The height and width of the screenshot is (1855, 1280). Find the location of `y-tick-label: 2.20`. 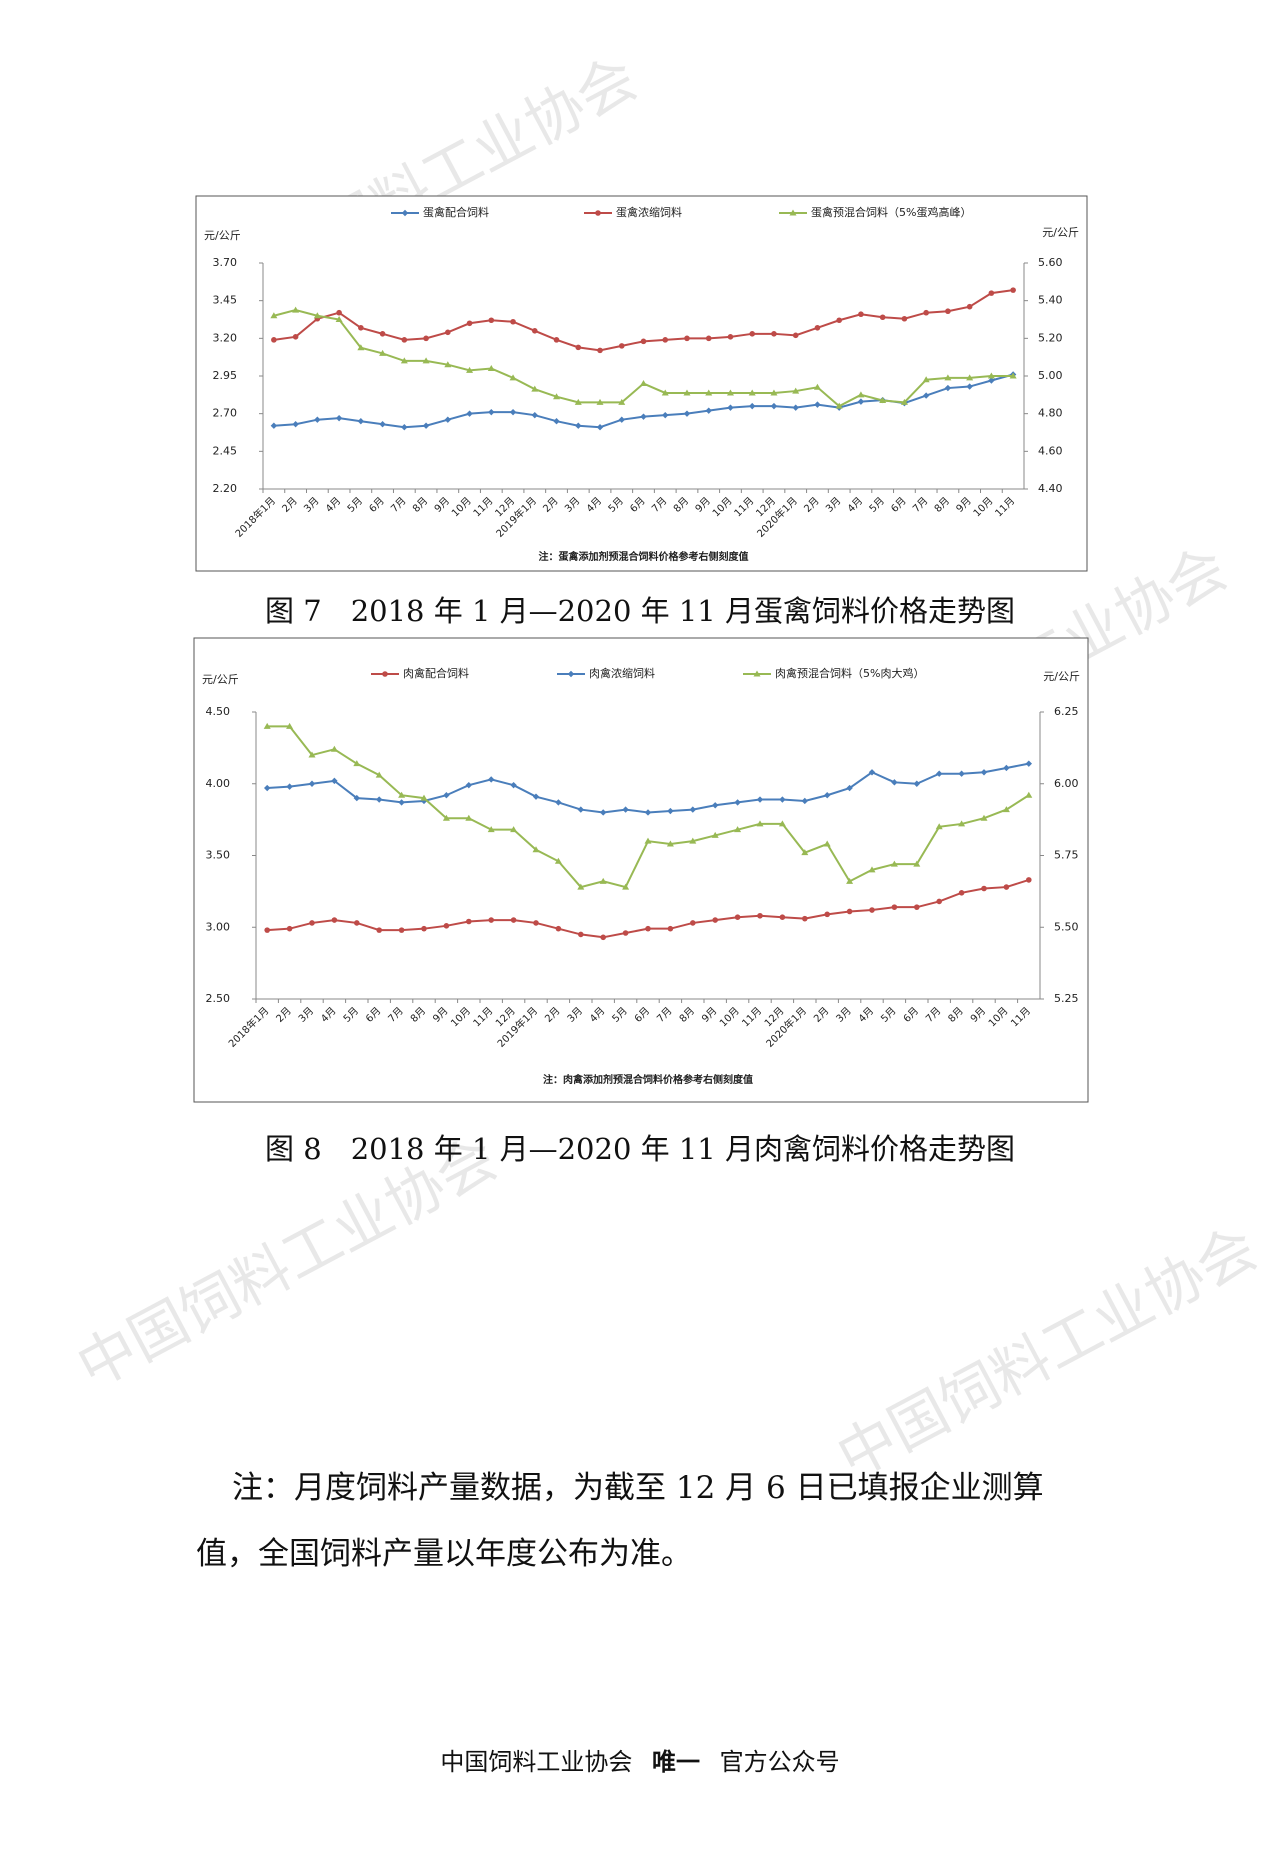

y-tick-label: 2.20 is located at coordinates (225, 488).